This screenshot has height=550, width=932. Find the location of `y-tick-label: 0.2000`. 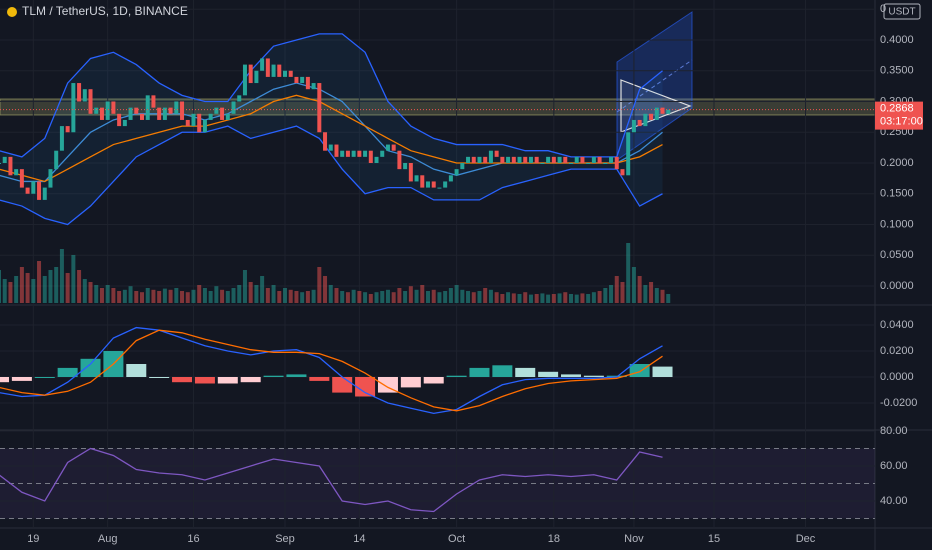

y-tick-label: 0.2000 is located at coordinates (897, 163).